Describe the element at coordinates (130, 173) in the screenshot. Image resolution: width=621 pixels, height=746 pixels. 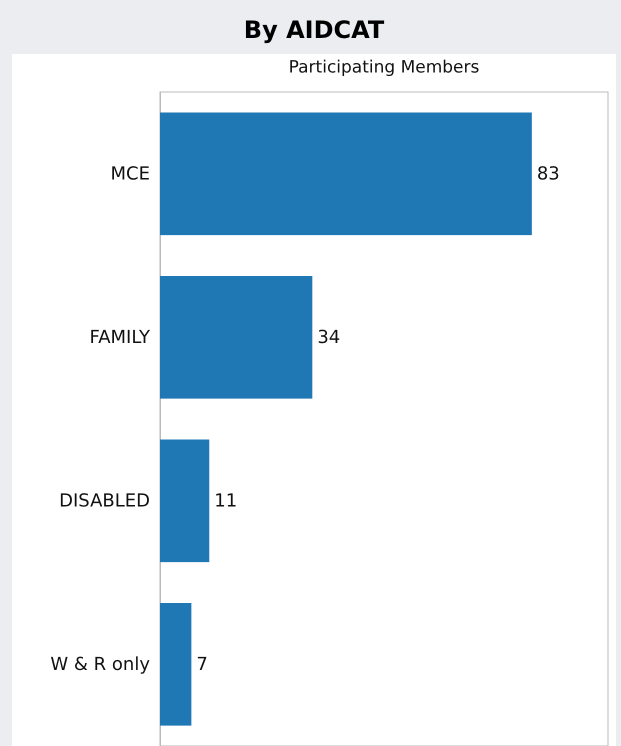
I see `y-tick-label: MCE` at that location.